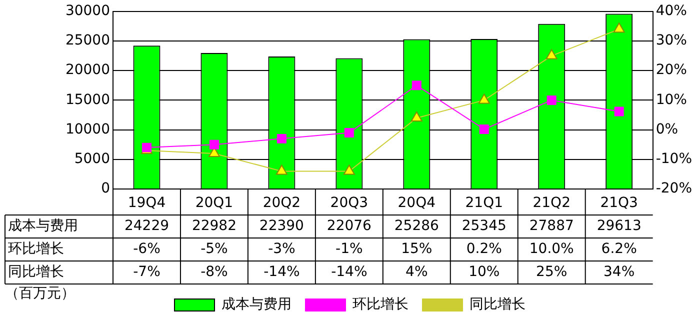 This screenshot has height=326, width=700. I want to click on data-label: -6%, so click(146, 249).